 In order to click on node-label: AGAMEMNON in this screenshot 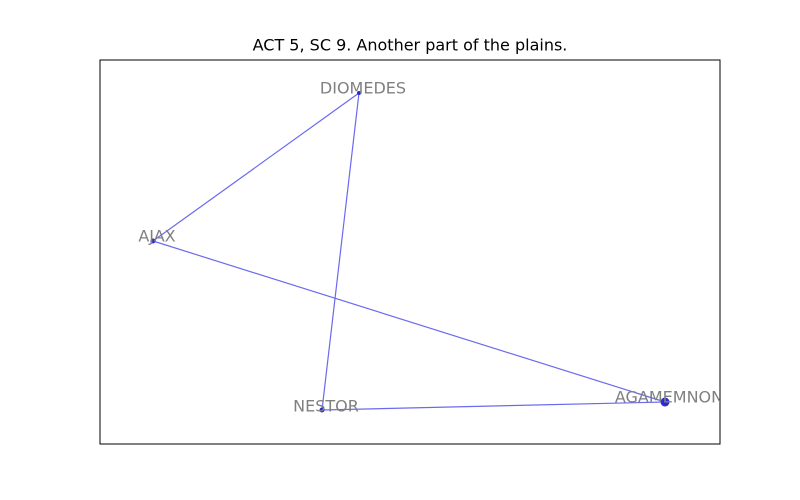, I will do `click(669, 397)`.